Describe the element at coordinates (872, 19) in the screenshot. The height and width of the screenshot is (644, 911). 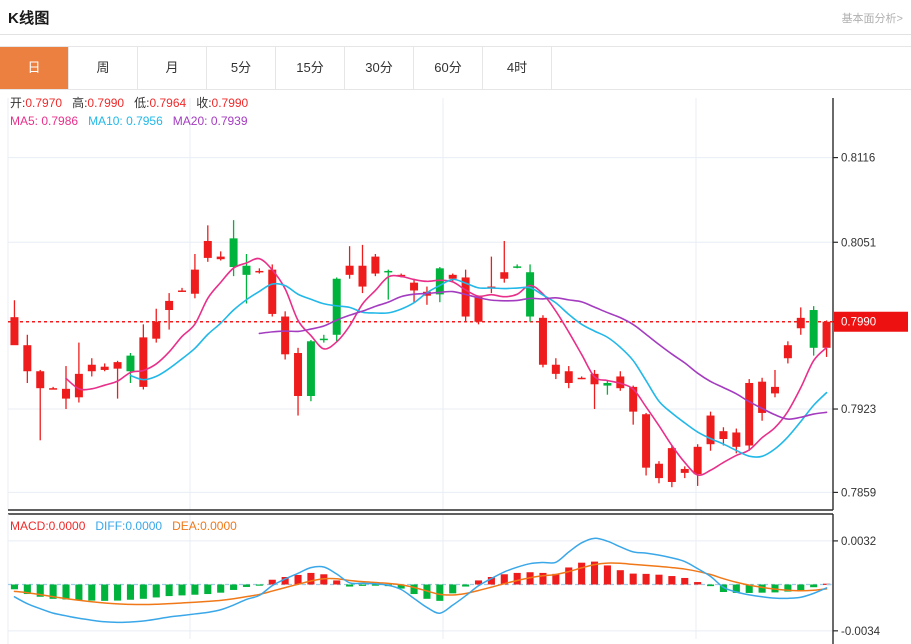
I see `fundamental-analysis-link: 基本面分析>` at that location.